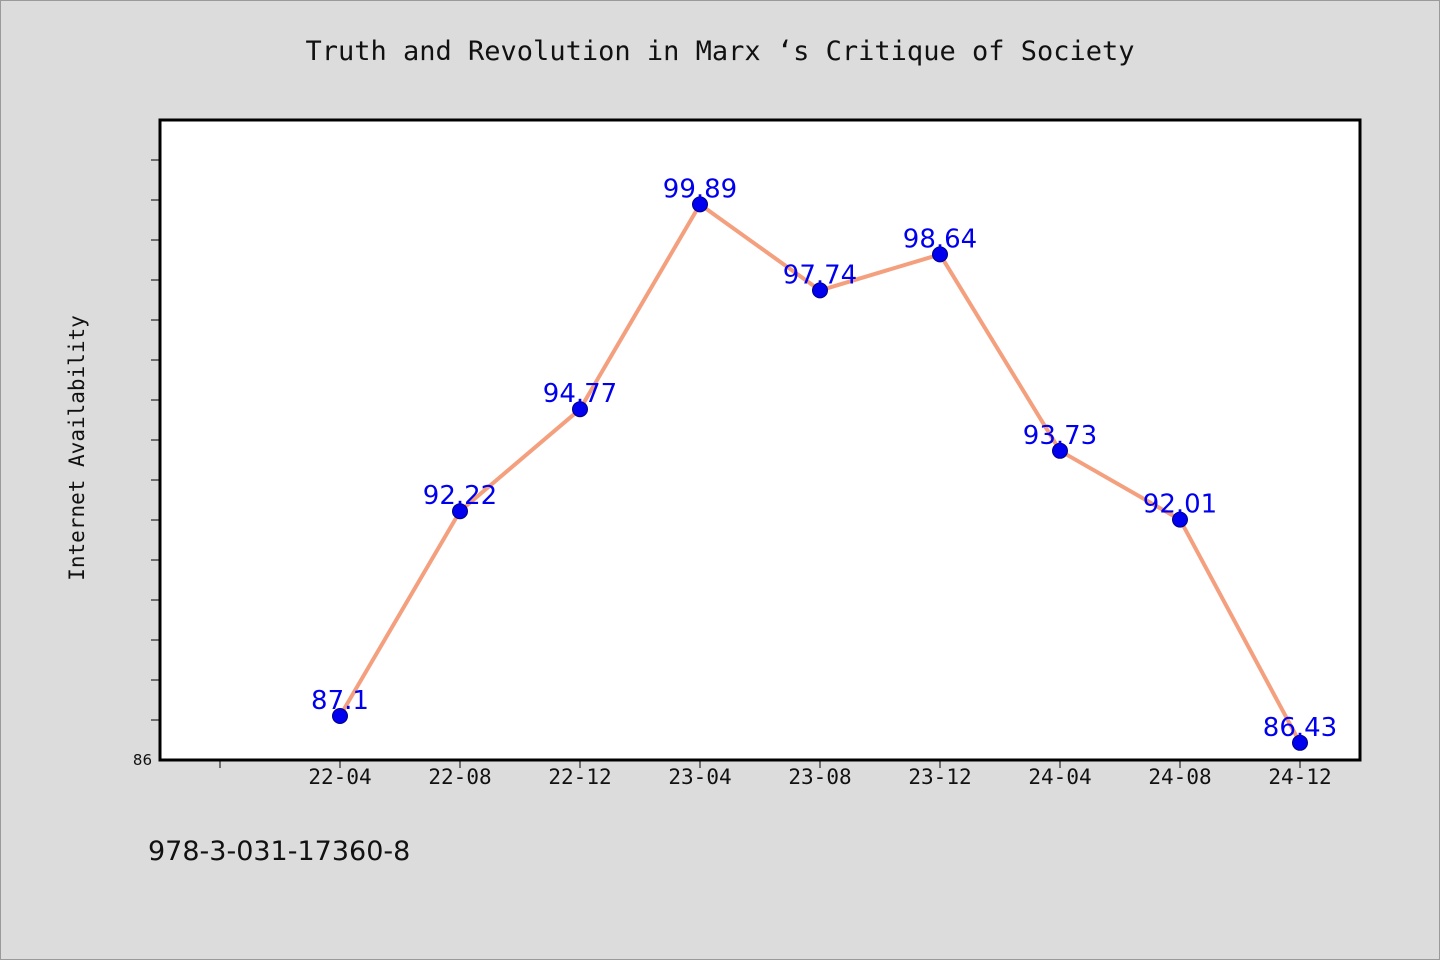 This screenshot has height=960, width=1440. What do you see at coordinates (1179, 777) in the screenshot?
I see `x-tick-label: 24-08` at bounding box center [1179, 777].